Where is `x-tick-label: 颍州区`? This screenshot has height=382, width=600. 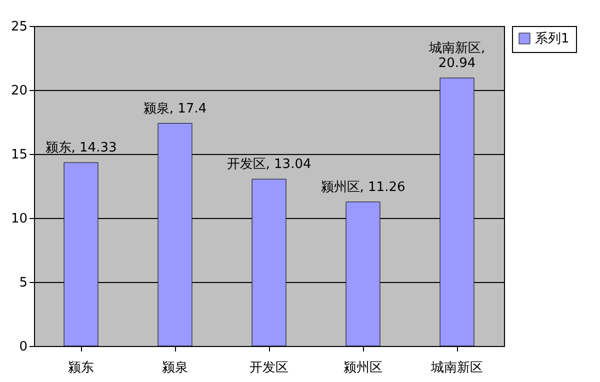
x-tick-label: 颍州区 is located at coordinates (363, 368).